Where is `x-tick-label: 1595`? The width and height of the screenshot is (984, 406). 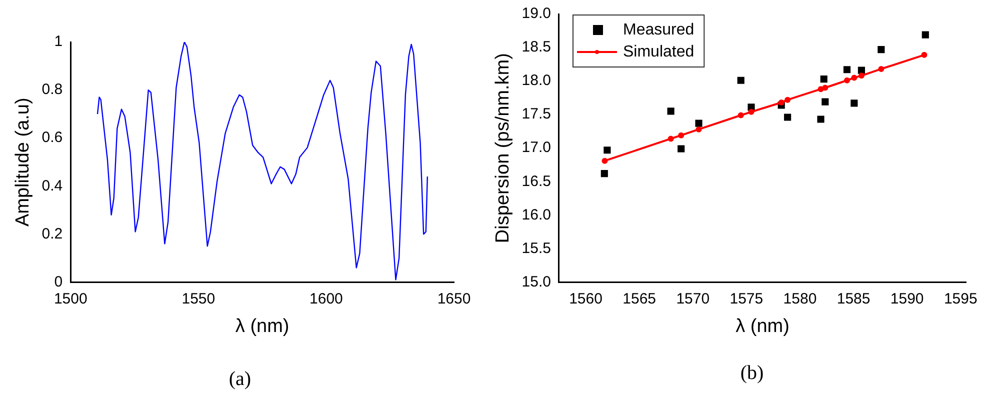
x-tick-label: 1595 is located at coordinates (961, 299).